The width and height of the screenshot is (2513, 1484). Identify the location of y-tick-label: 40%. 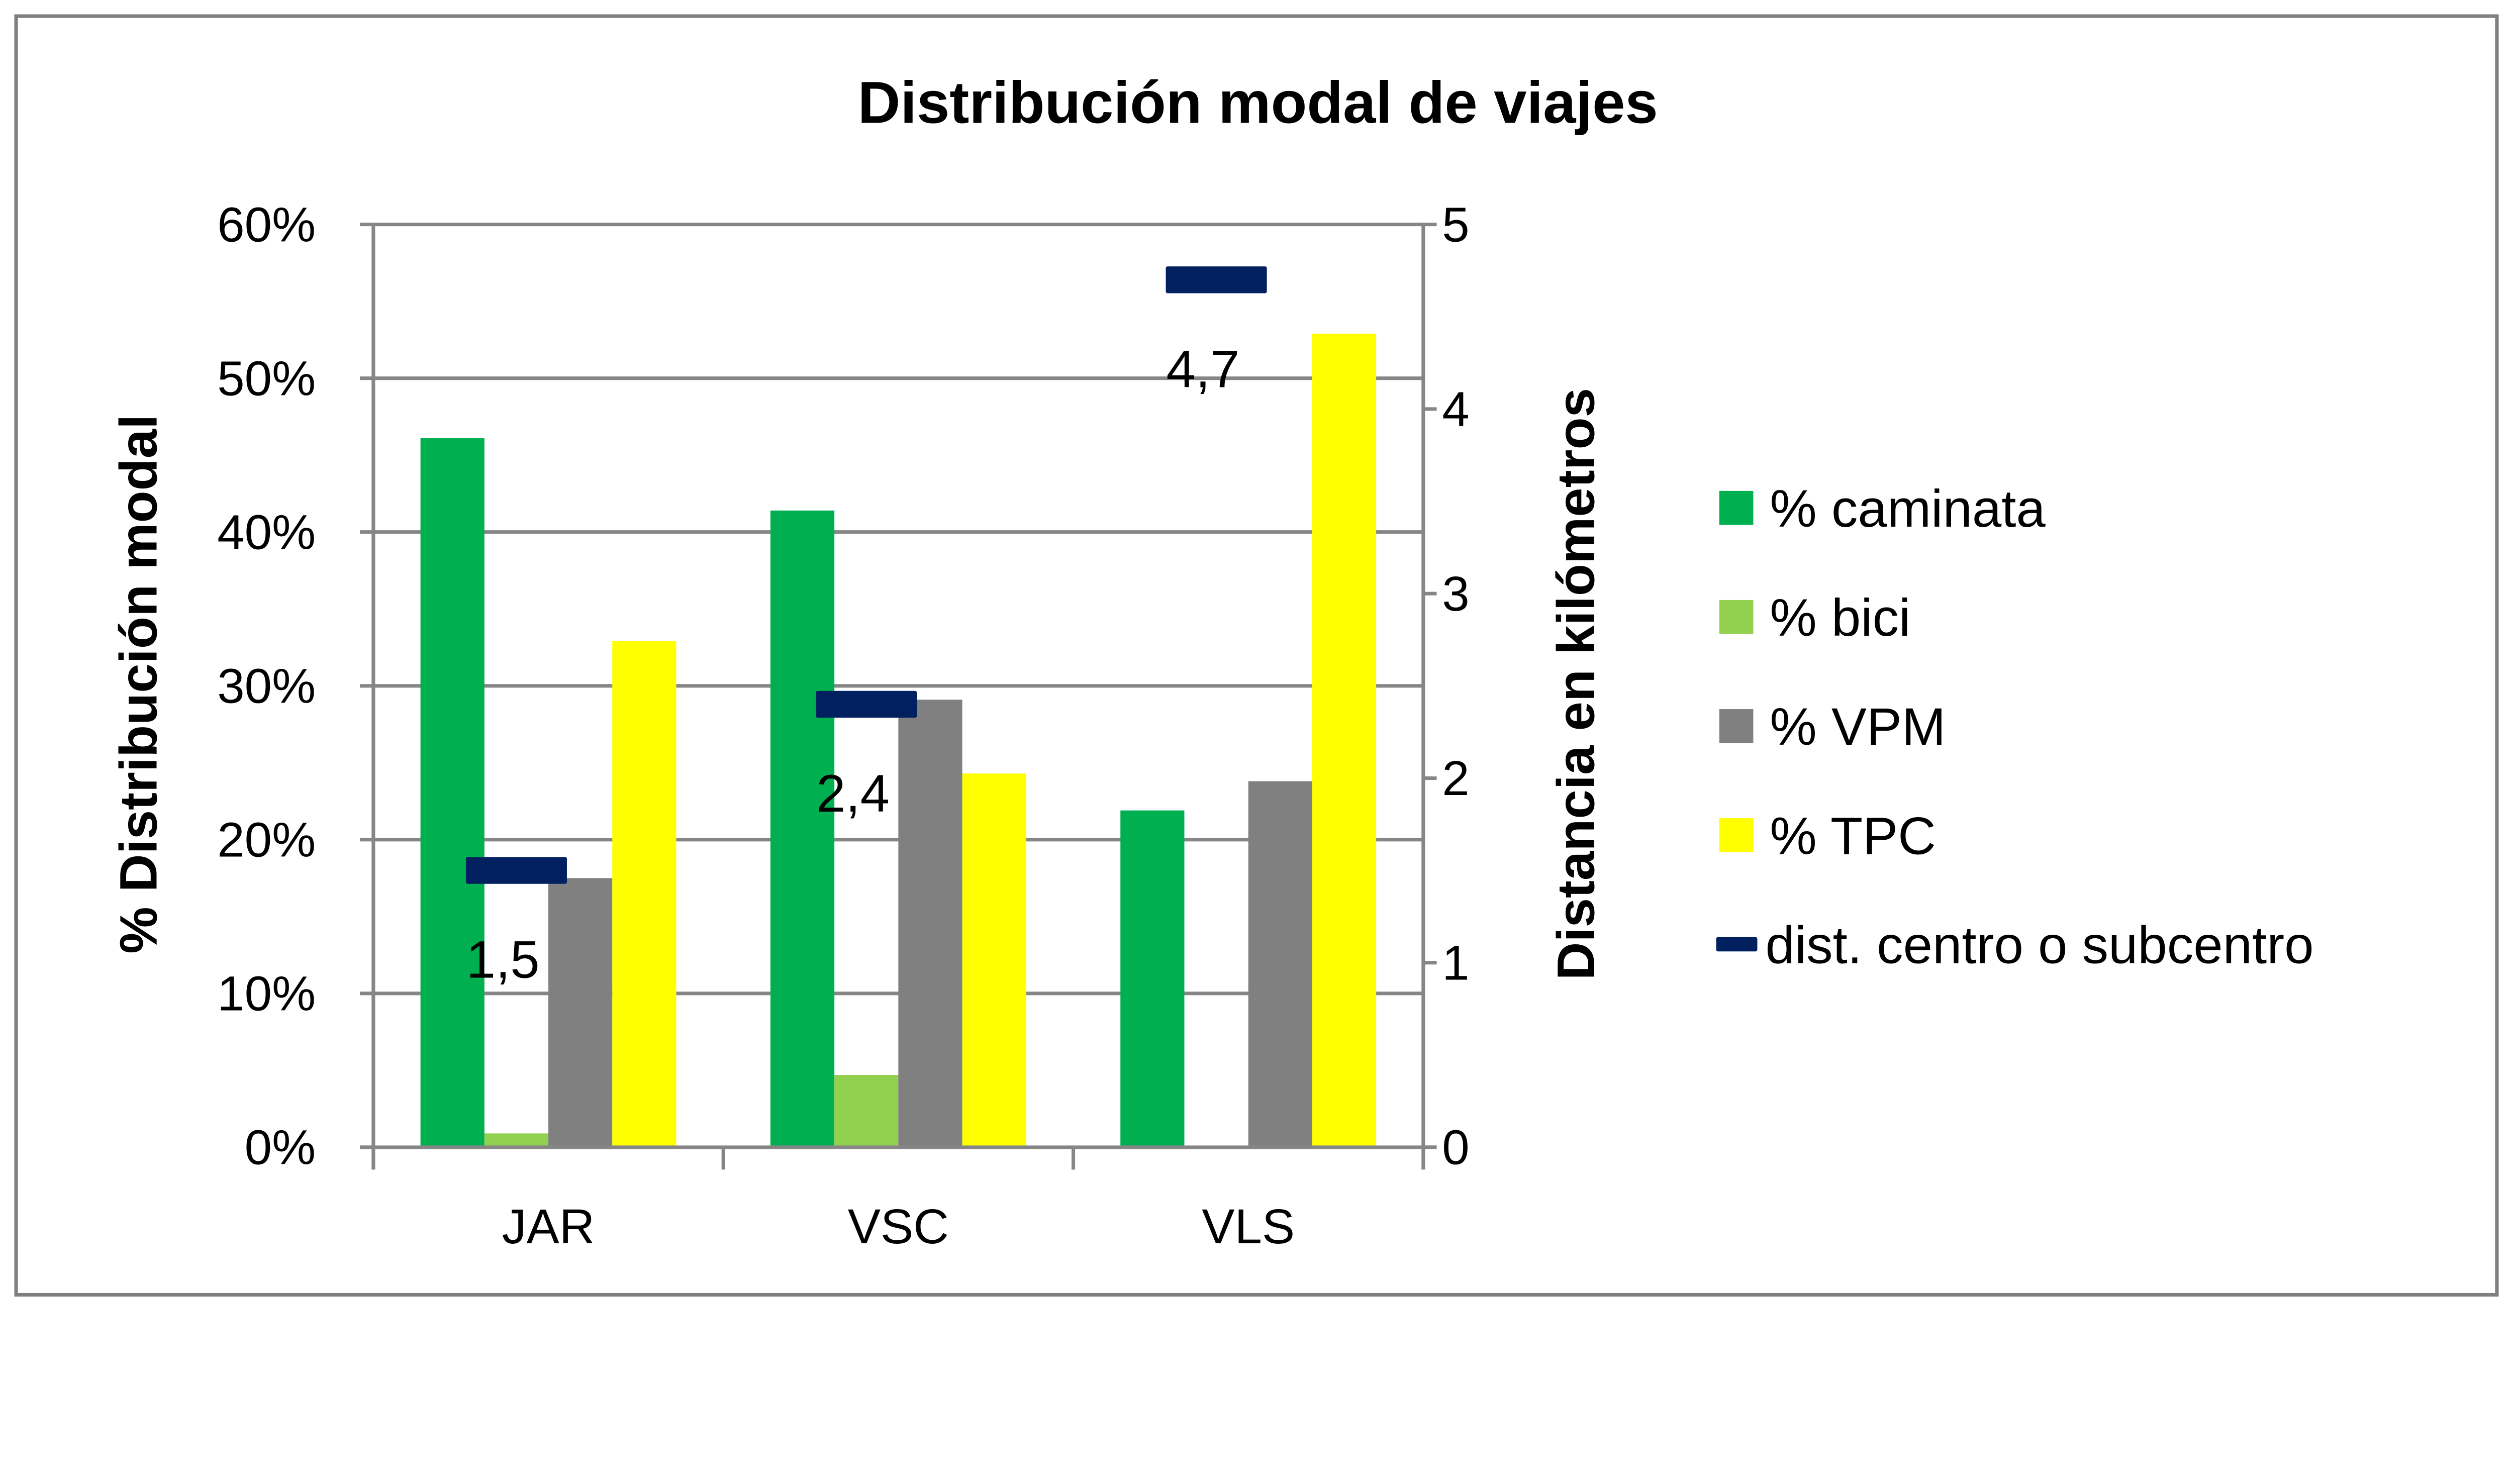
(267, 532).